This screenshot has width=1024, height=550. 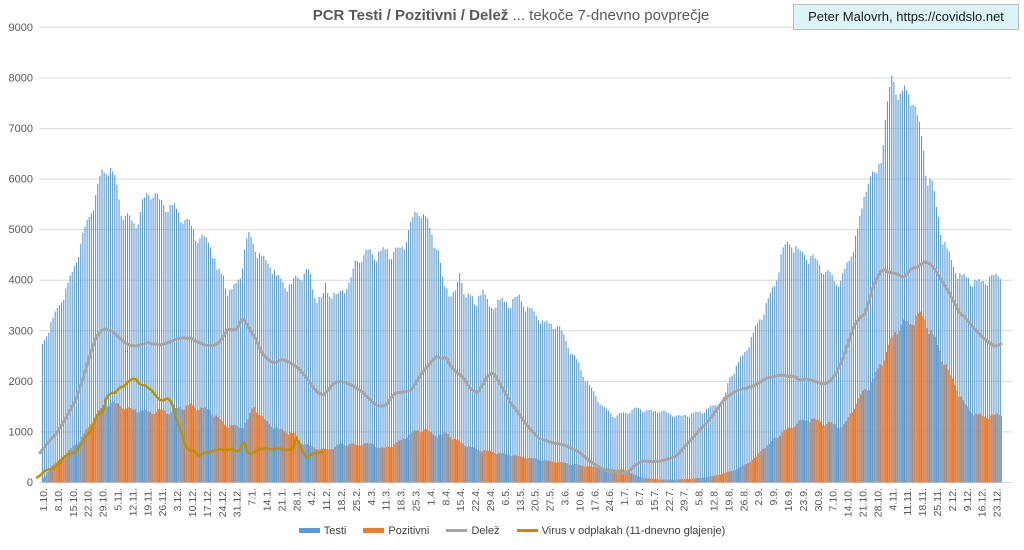 I want to click on svg-text: 1.4., so click(x=431, y=497).